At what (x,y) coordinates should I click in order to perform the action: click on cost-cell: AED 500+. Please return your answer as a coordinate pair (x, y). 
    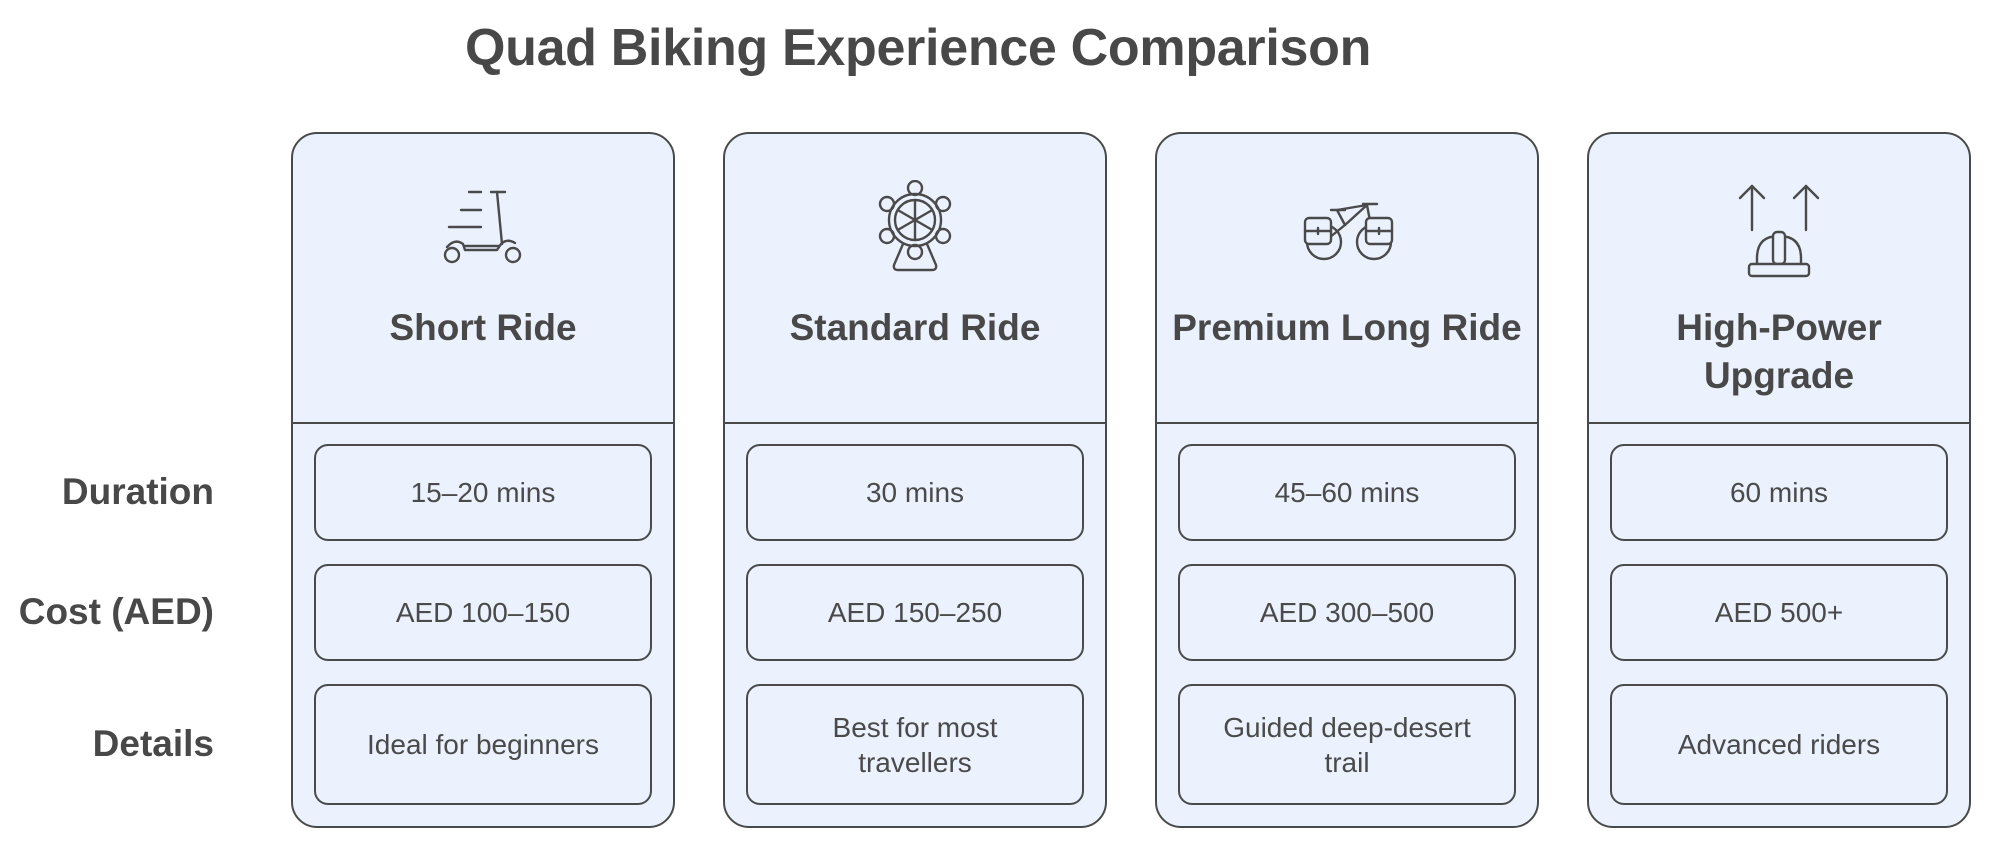
    Looking at the image, I should click on (1779, 612).